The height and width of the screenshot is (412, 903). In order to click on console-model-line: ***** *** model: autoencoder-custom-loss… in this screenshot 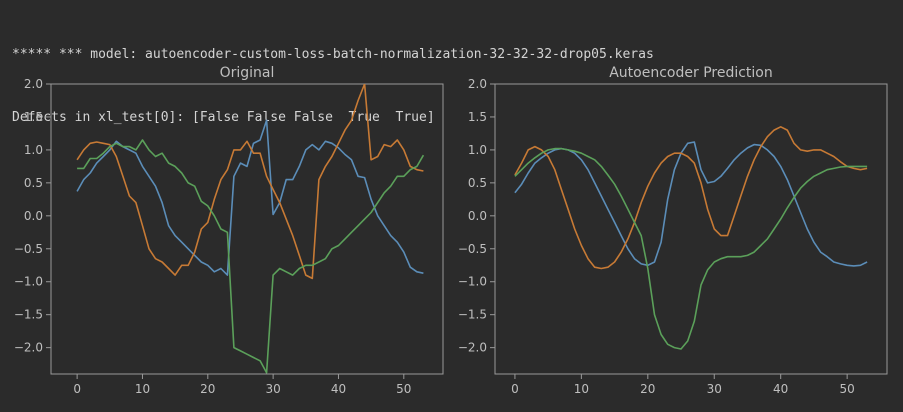, I will do `click(333, 54)`.